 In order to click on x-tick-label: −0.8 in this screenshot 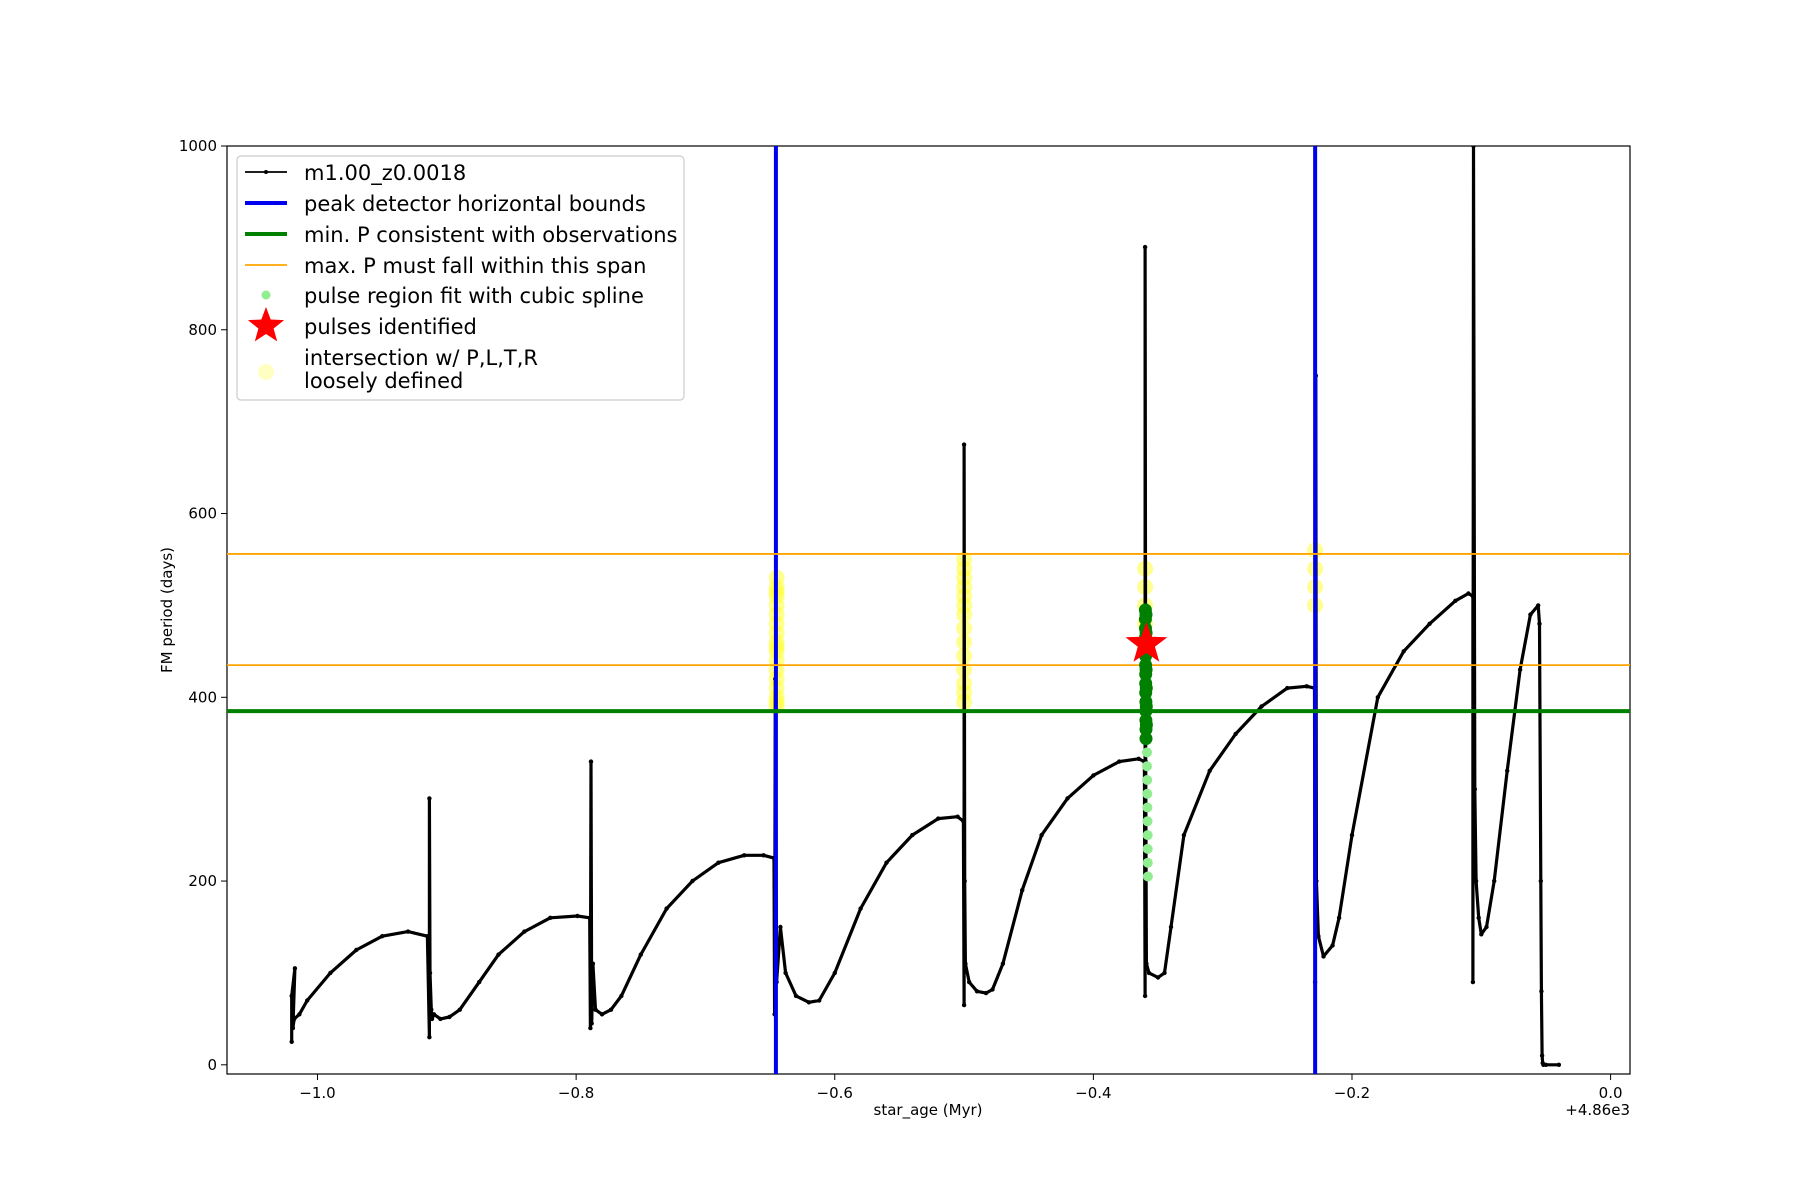, I will do `click(576, 1093)`.